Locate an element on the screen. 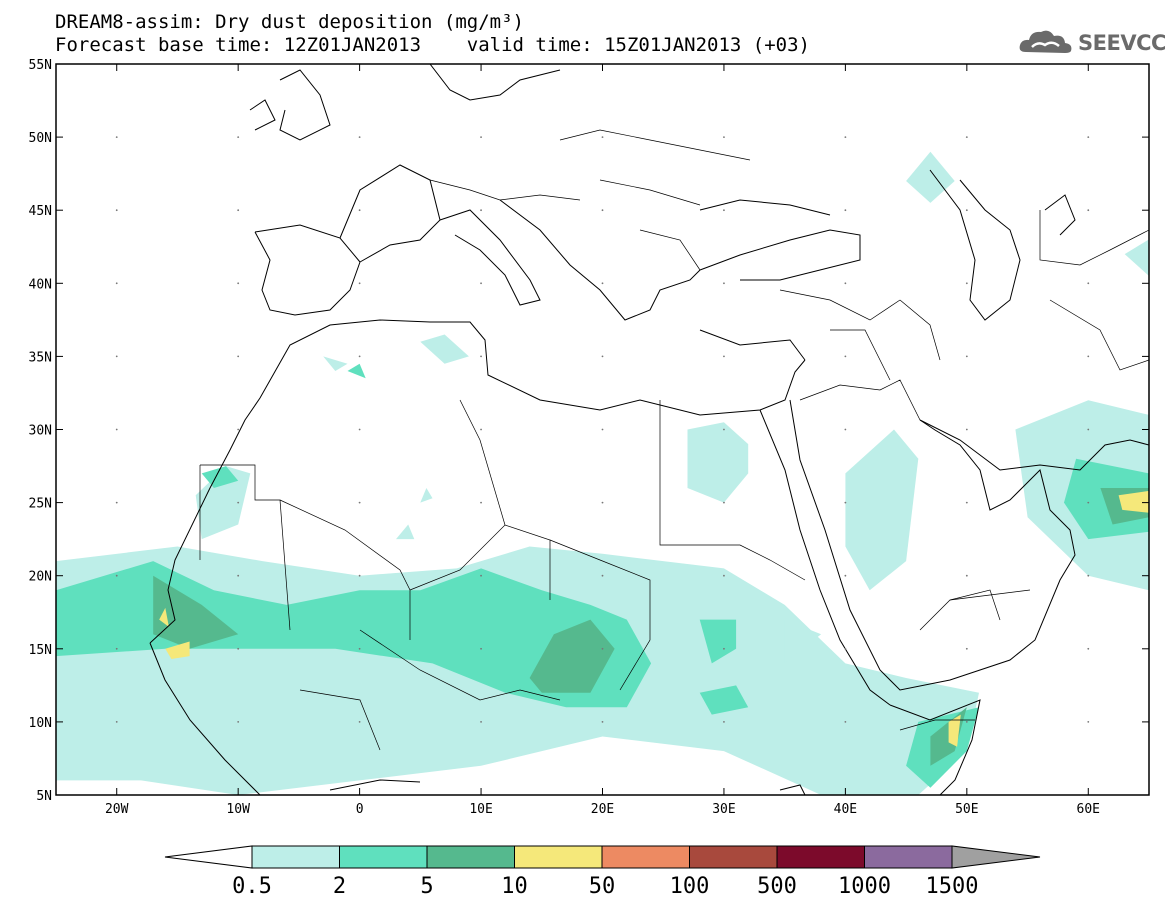  cloud-icon is located at coordinates (1046, 43).